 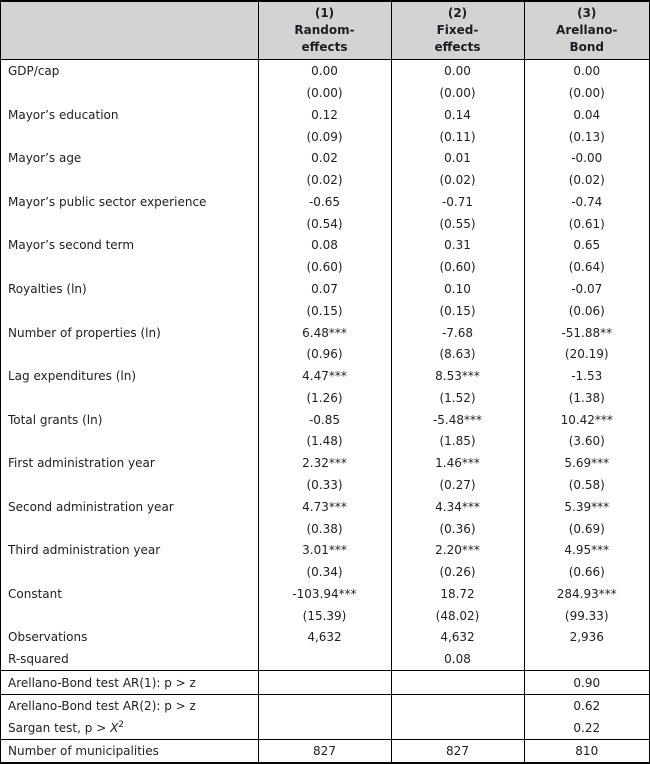 I want to click on cell-value: -103.94***, so click(x=324, y=594).